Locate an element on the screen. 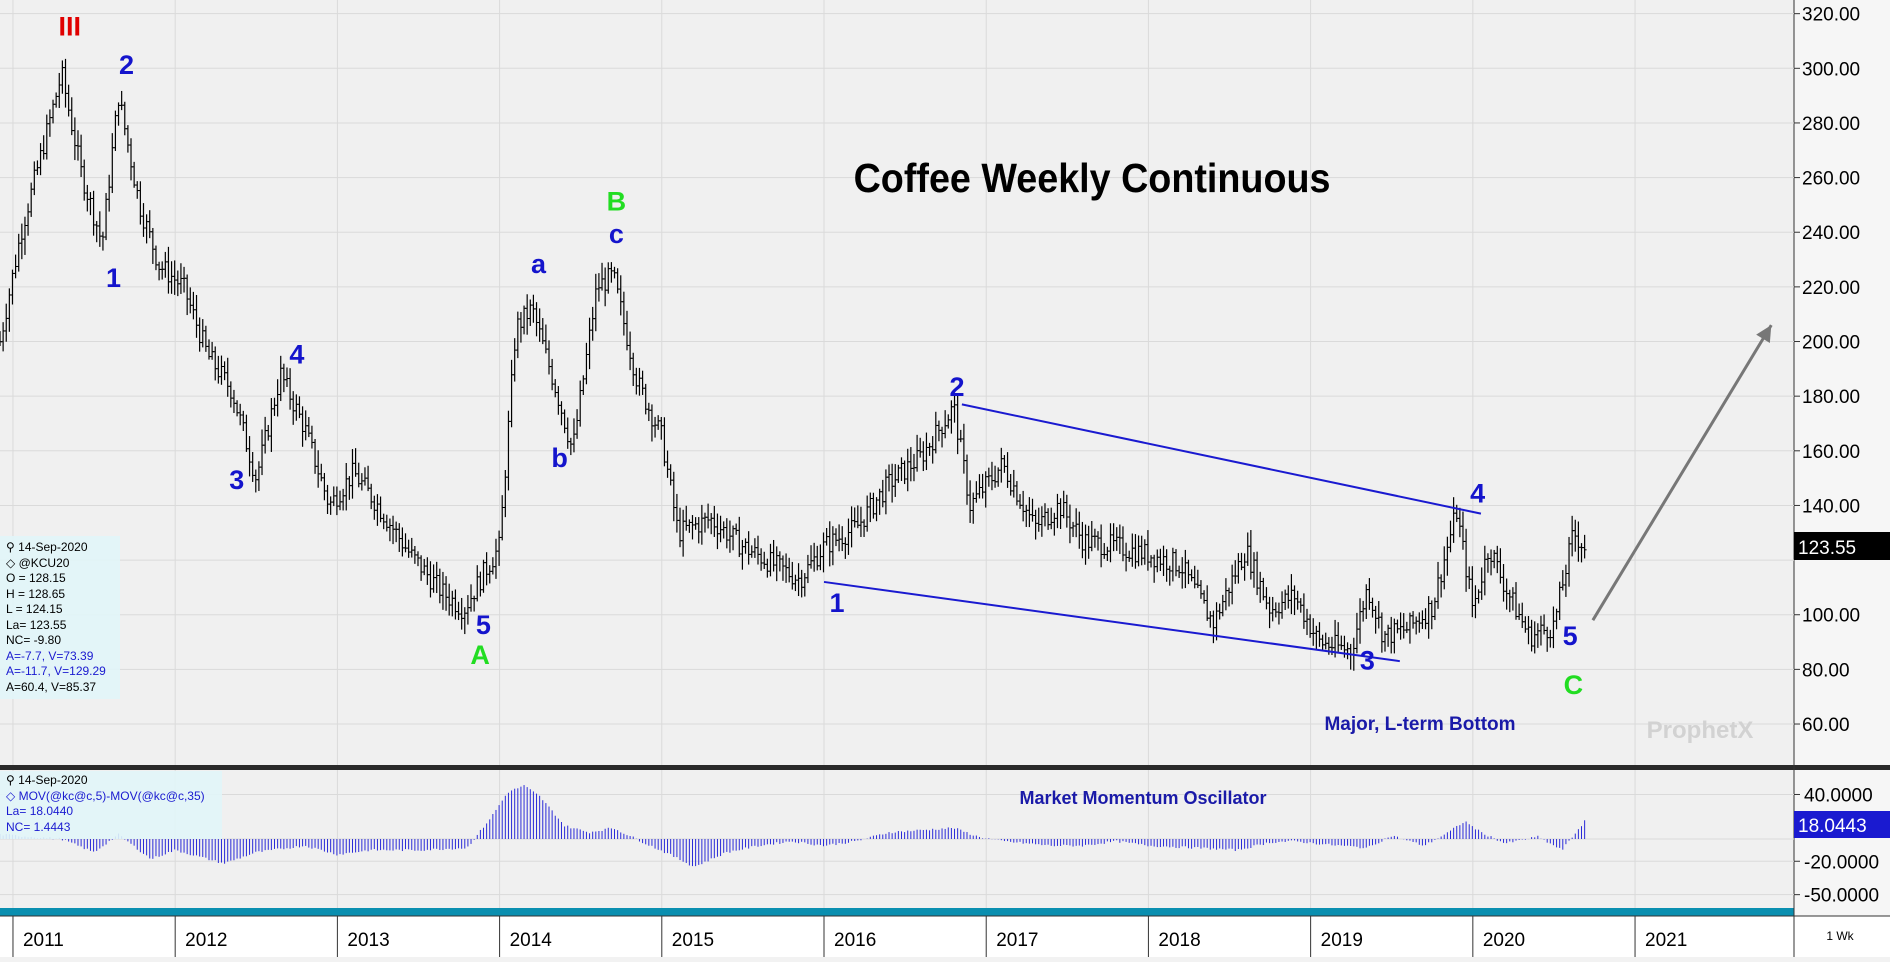  projection-arrow is located at coordinates (1682, 472).